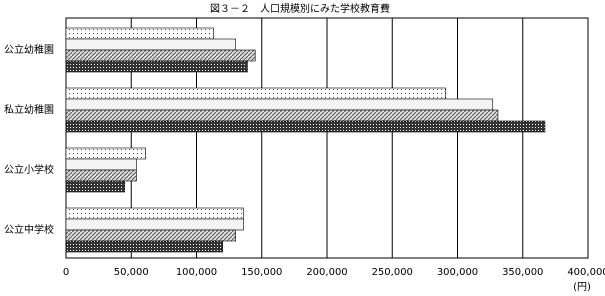 The height and width of the screenshot is (296, 605). I want to click on x-tick-label: 150,000, so click(261, 272).